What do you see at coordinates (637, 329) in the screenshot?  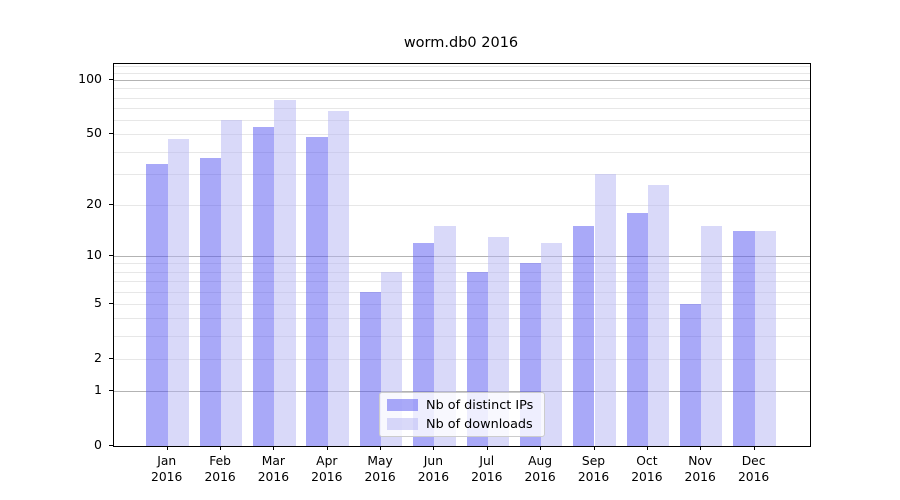 I see `bar-distinct-ips-oct` at bounding box center [637, 329].